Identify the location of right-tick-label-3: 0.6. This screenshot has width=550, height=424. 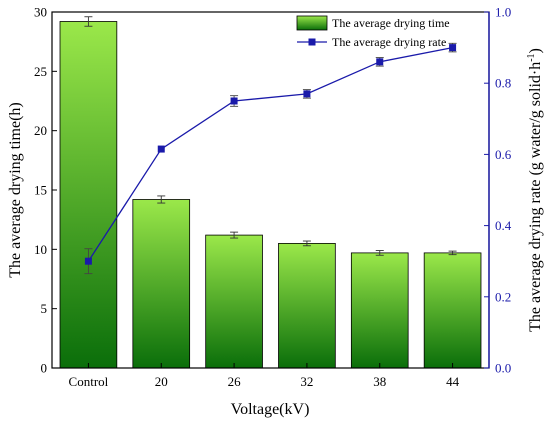
(503, 154).